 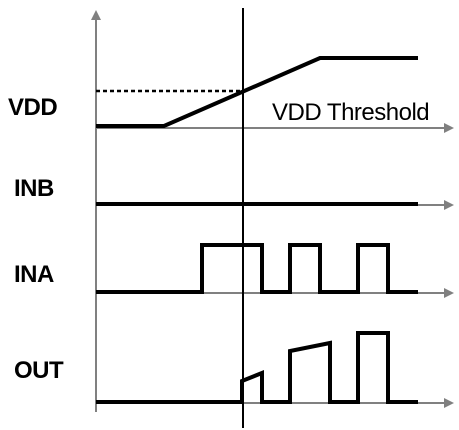 I want to click on out-waveform, so click(x=257, y=367).